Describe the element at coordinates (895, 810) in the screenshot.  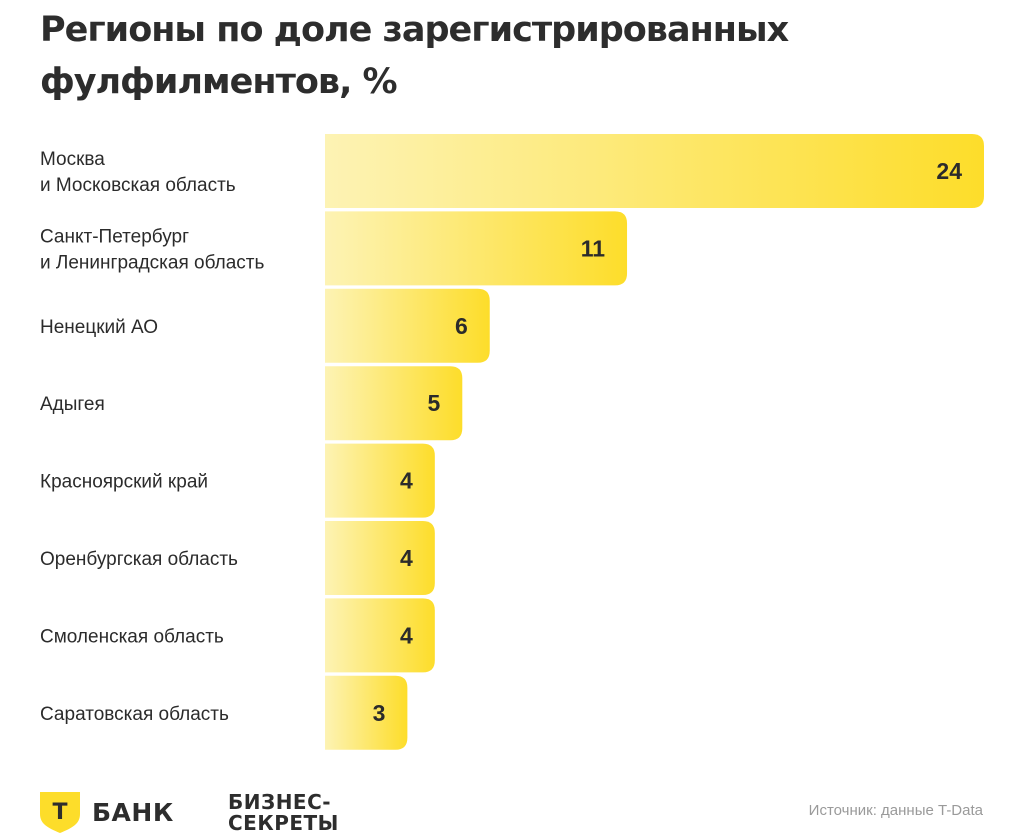
I see `source-note: Источник: данные T-Data` at that location.